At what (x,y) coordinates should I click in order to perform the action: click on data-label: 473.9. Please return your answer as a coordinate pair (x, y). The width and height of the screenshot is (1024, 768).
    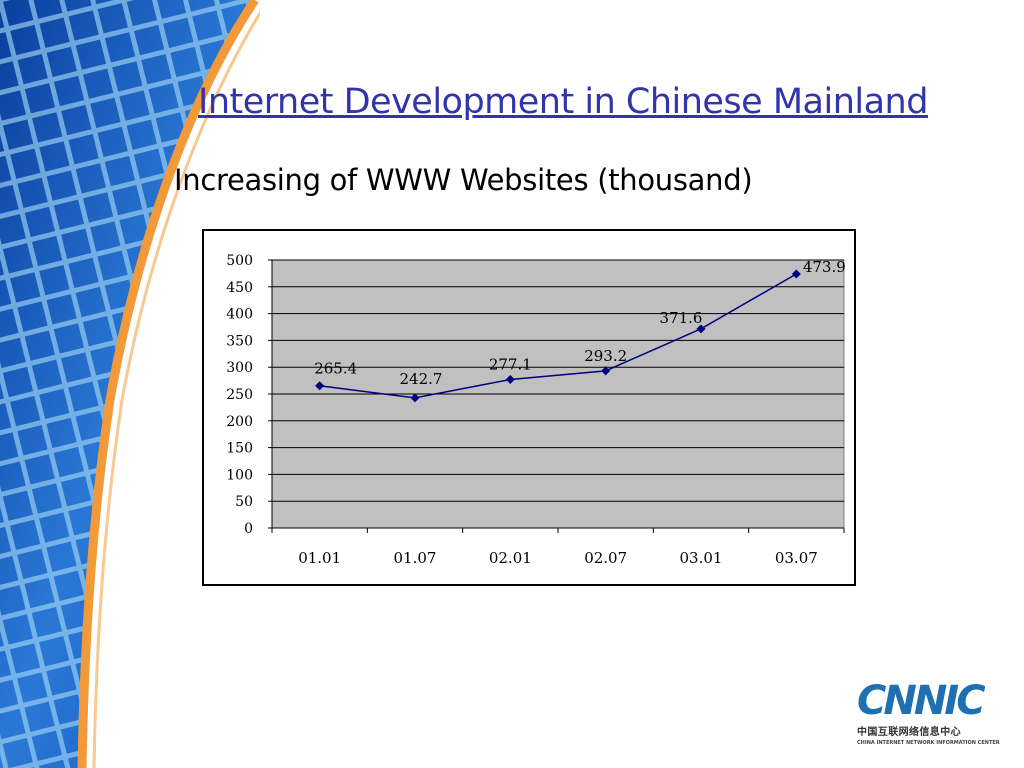
    Looking at the image, I should click on (824, 267).